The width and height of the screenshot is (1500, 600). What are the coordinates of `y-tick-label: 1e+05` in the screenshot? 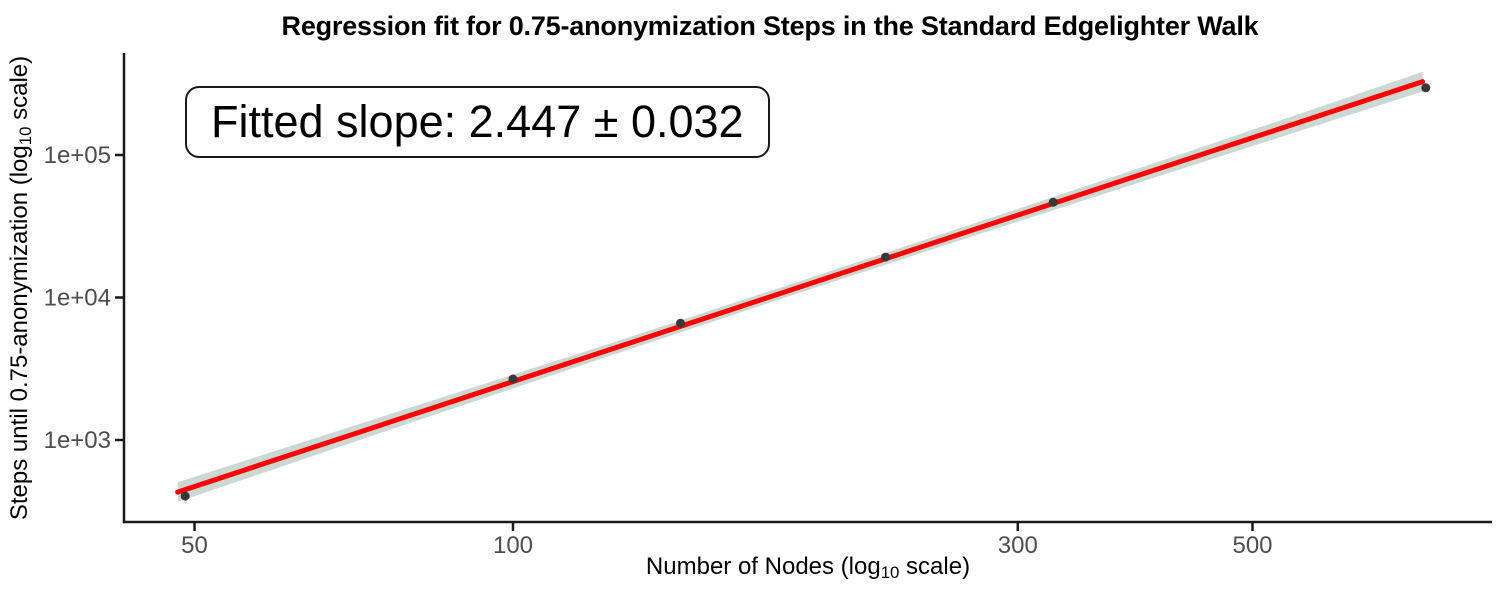 It's located at (77, 155).